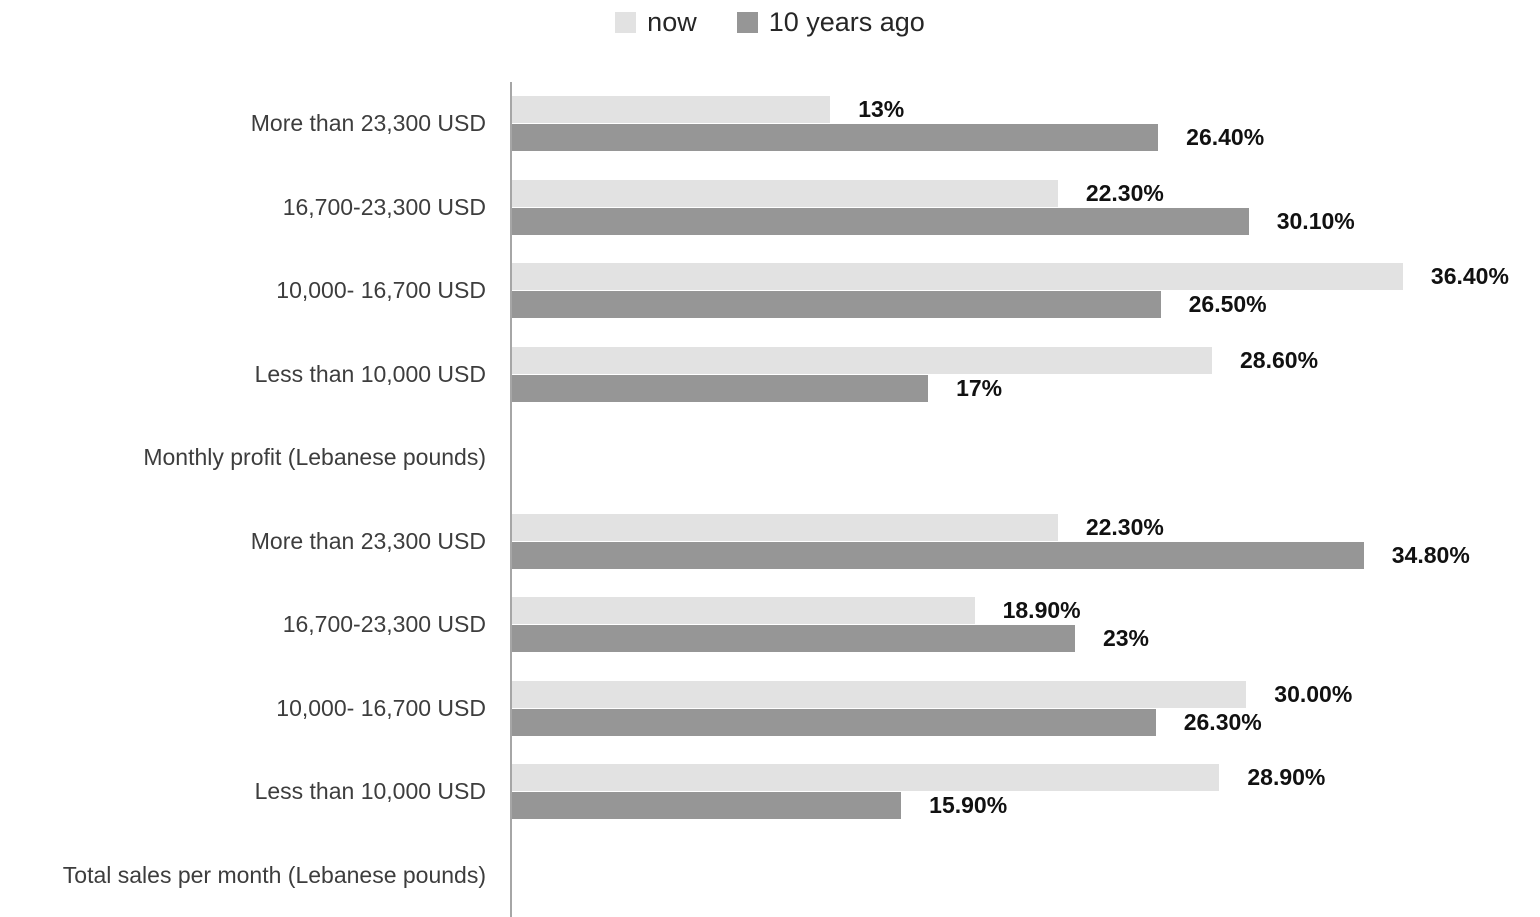 The image size is (1540, 917). Describe the element at coordinates (979, 387) in the screenshot. I see `data-label-ago: 17%` at that location.